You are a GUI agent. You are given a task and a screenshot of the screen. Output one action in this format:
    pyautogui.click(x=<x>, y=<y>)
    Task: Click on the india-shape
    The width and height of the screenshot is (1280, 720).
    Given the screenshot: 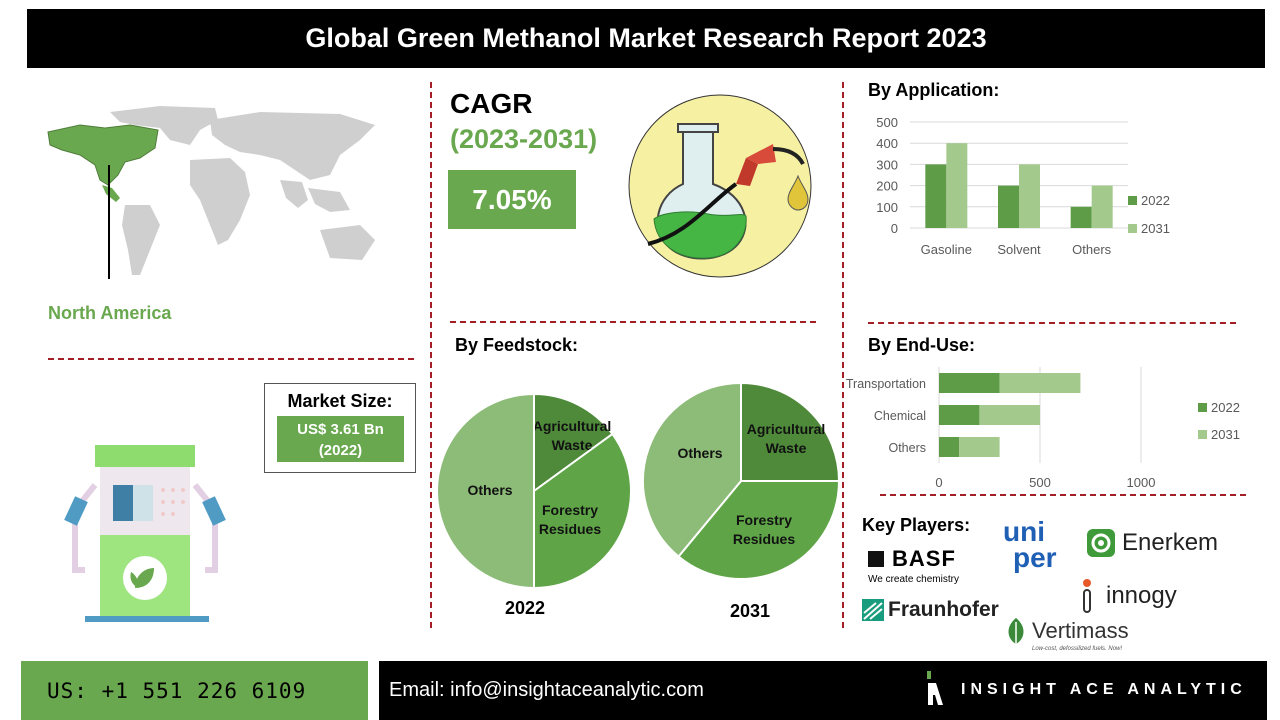 What is the action you would take?
    pyautogui.click(x=294, y=194)
    